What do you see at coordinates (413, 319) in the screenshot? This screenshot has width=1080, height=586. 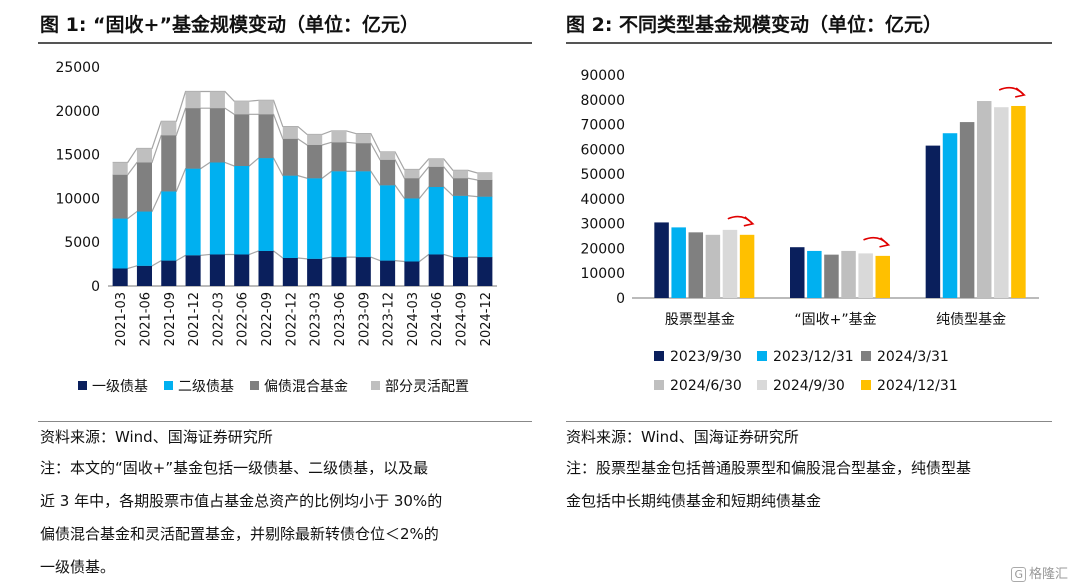 I see `x-tick-label: 2024-03` at bounding box center [413, 319].